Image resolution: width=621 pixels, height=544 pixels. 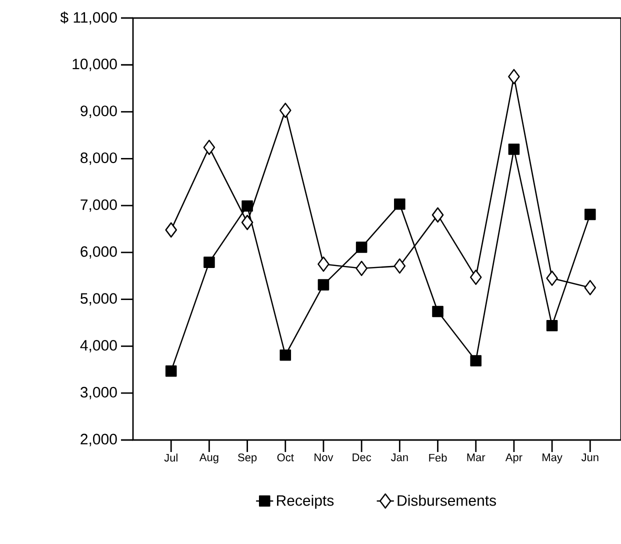 I want to click on y-tick-label: 6,000, so click(x=98, y=252).